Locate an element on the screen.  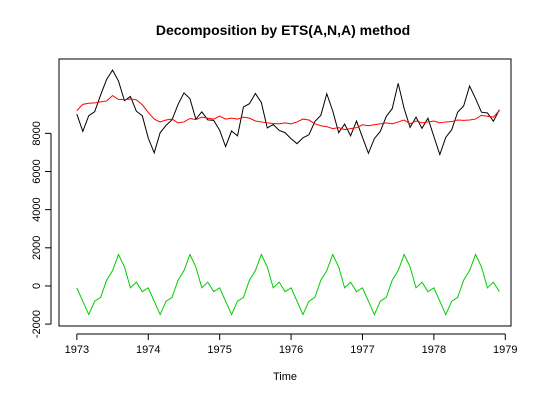
chart-title: Decomposition by ETS(A,N,A) method is located at coordinates (283, 30).